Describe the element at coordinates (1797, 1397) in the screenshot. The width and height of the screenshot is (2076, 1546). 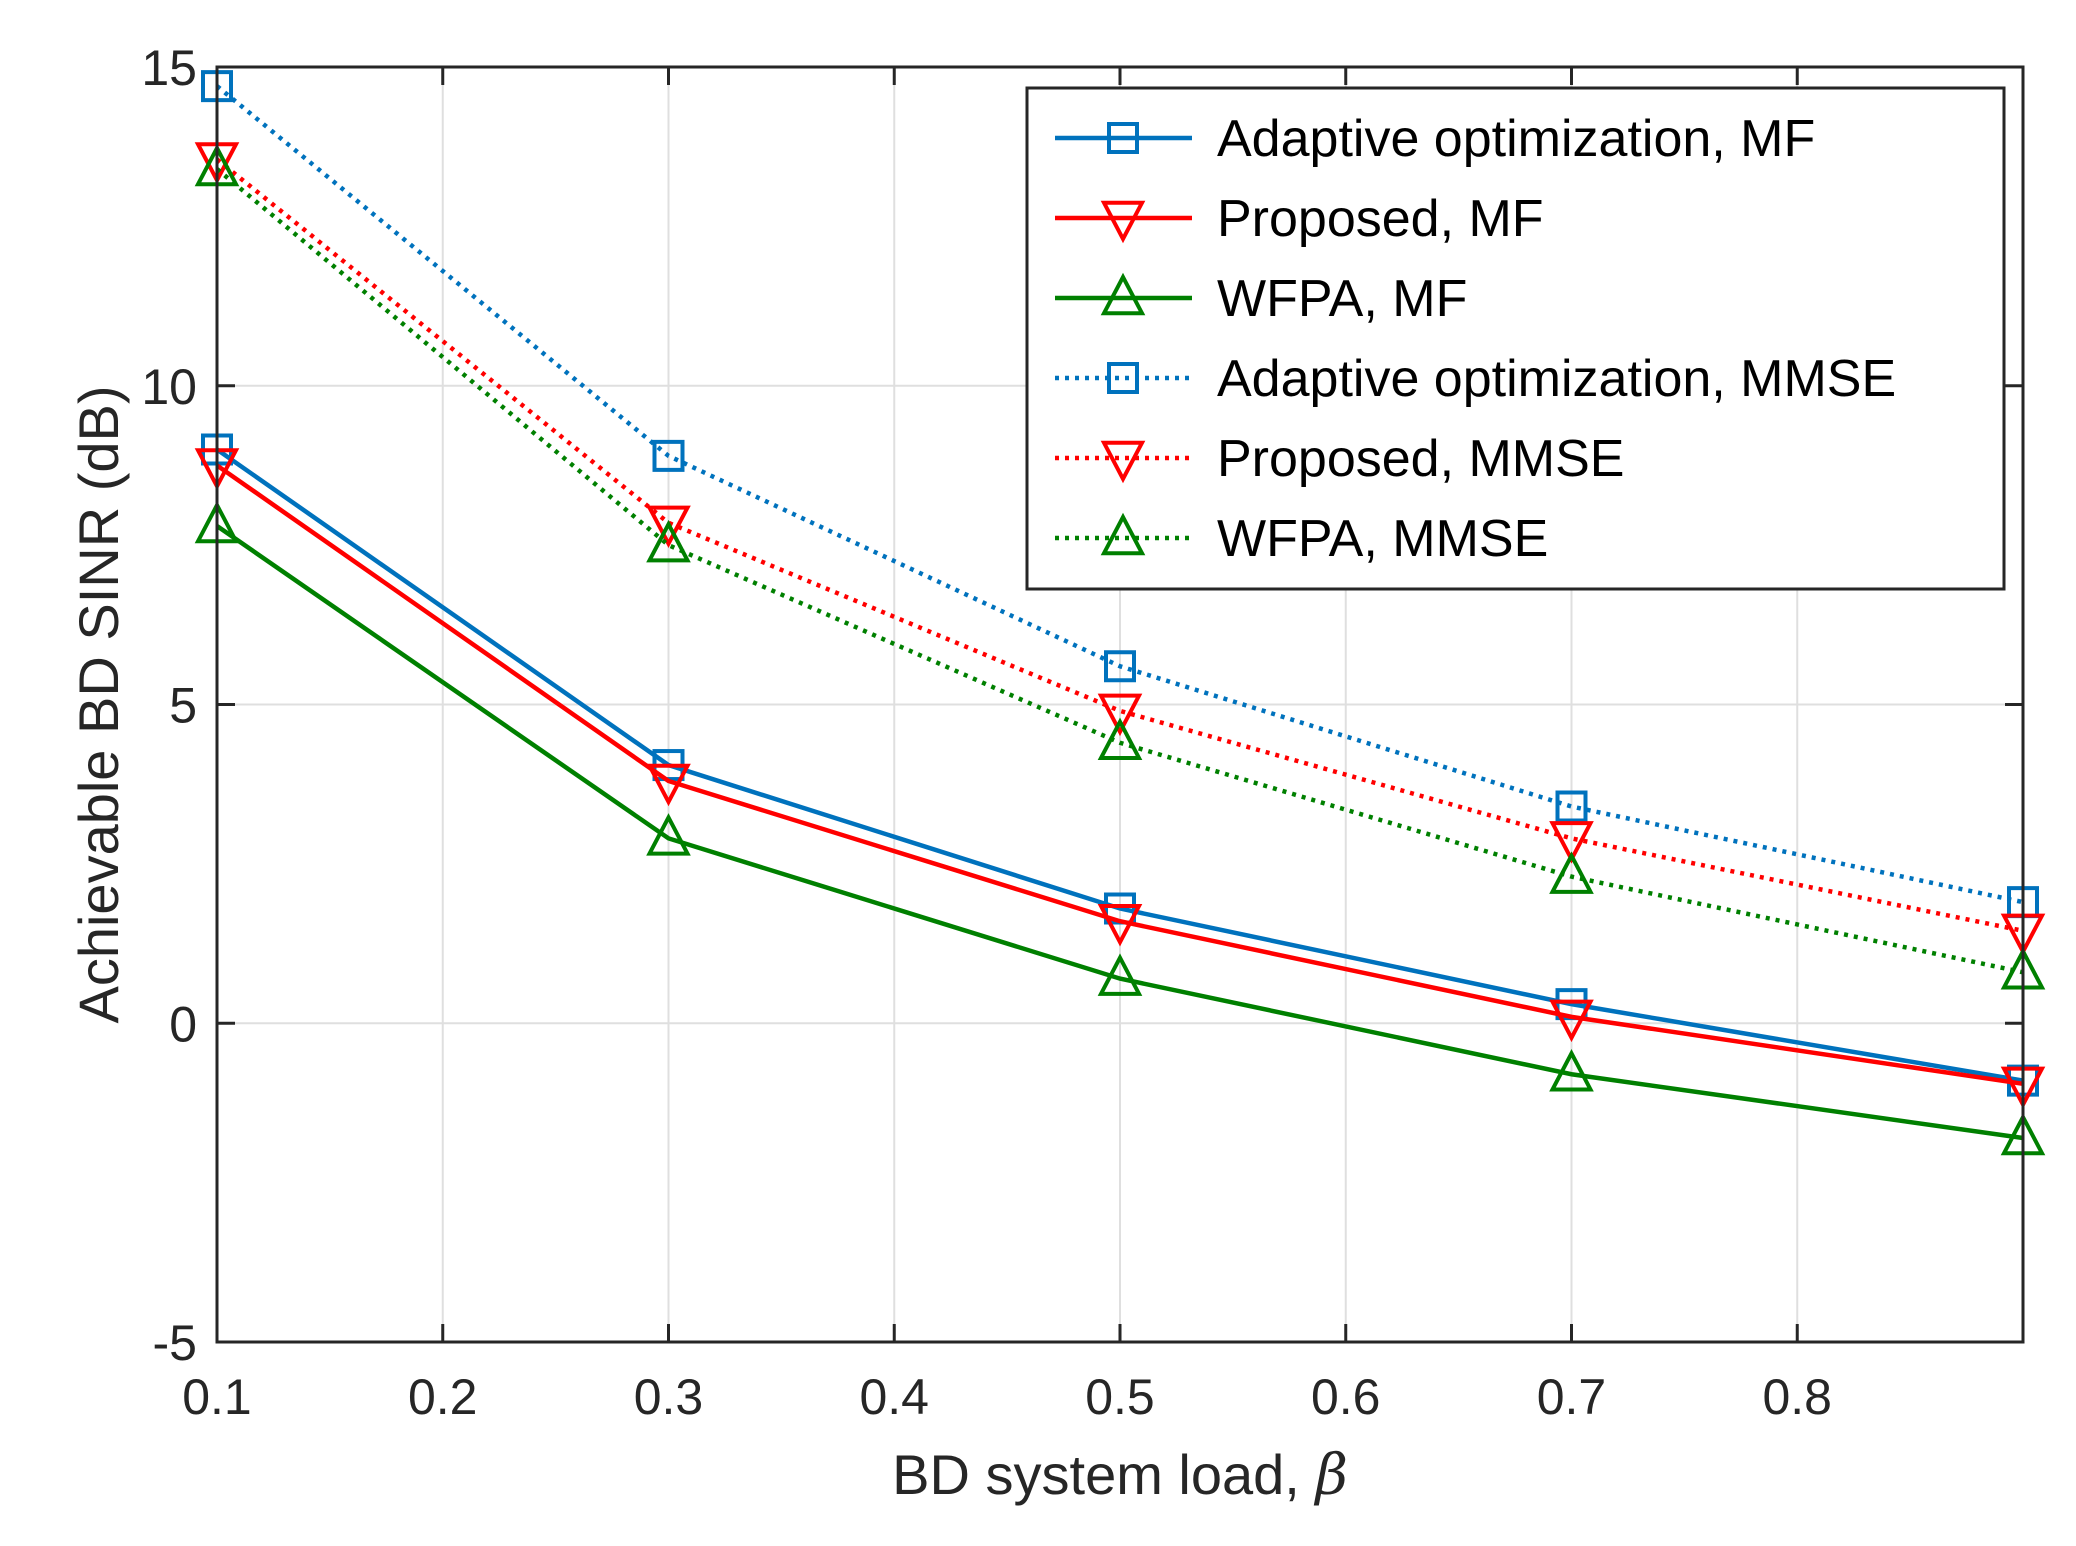
I see `x-tick-label: 0.8` at that location.